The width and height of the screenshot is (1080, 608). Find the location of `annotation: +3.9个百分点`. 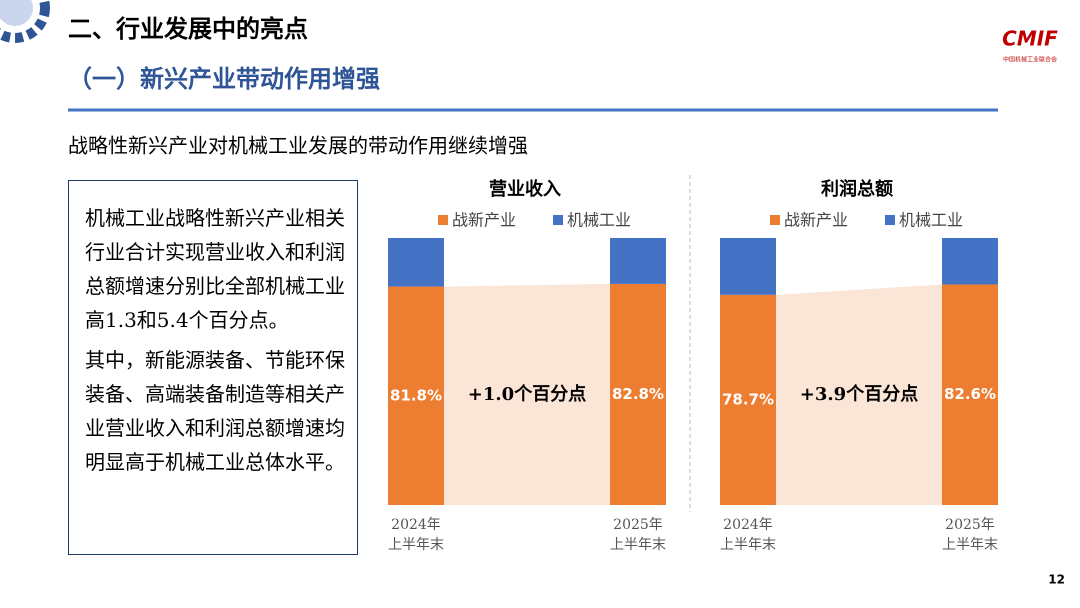

annotation: +3.9个百分点 is located at coordinates (859, 394).